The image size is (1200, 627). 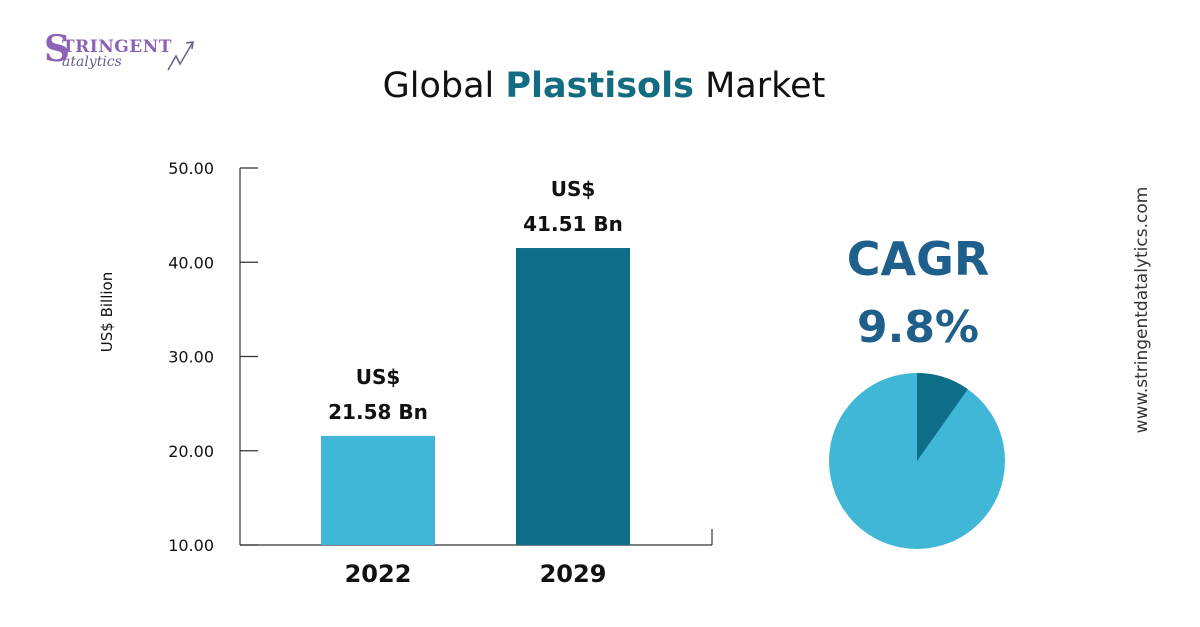 What do you see at coordinates (92, 62) in the screenshot?
I see `logo-sub-text: atalytics` at bounding box center [92, 62].